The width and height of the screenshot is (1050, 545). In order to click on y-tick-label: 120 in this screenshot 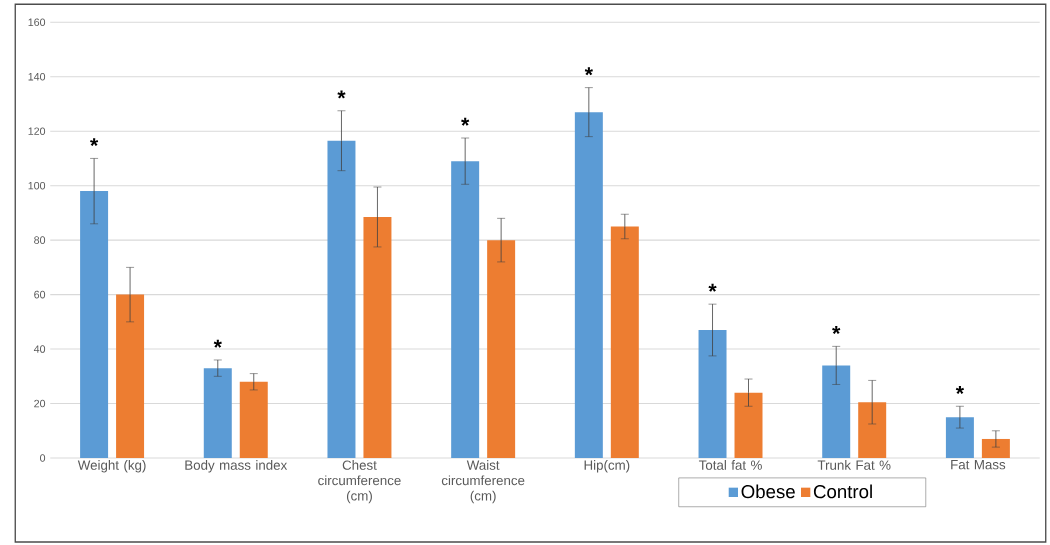, I will do `click(37, 131)`.